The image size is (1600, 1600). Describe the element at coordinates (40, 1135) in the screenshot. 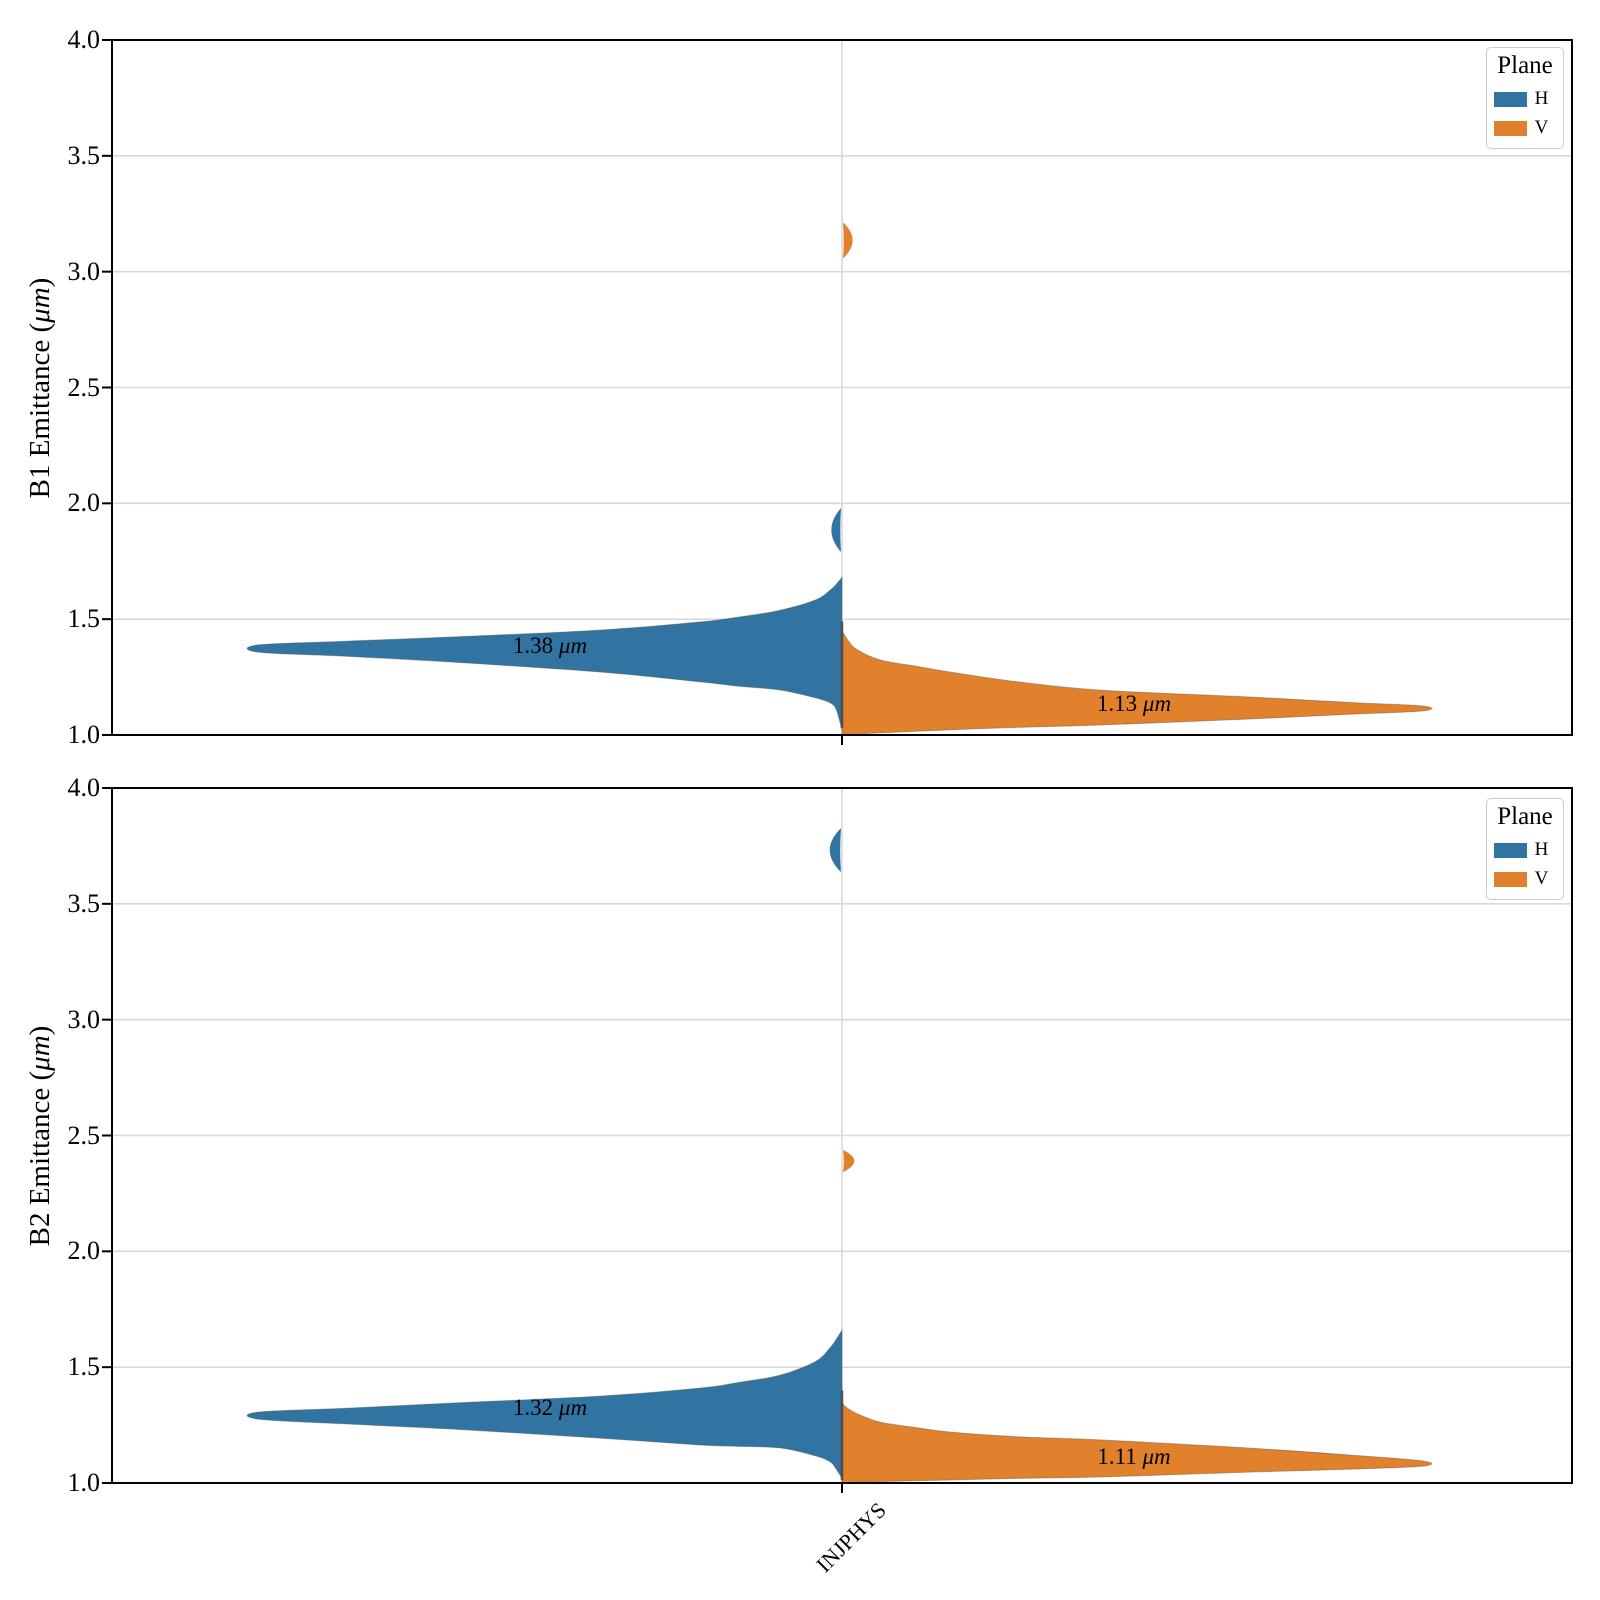

I see `y-axis-label-b2: B2 Emittance (μm)` at that location.